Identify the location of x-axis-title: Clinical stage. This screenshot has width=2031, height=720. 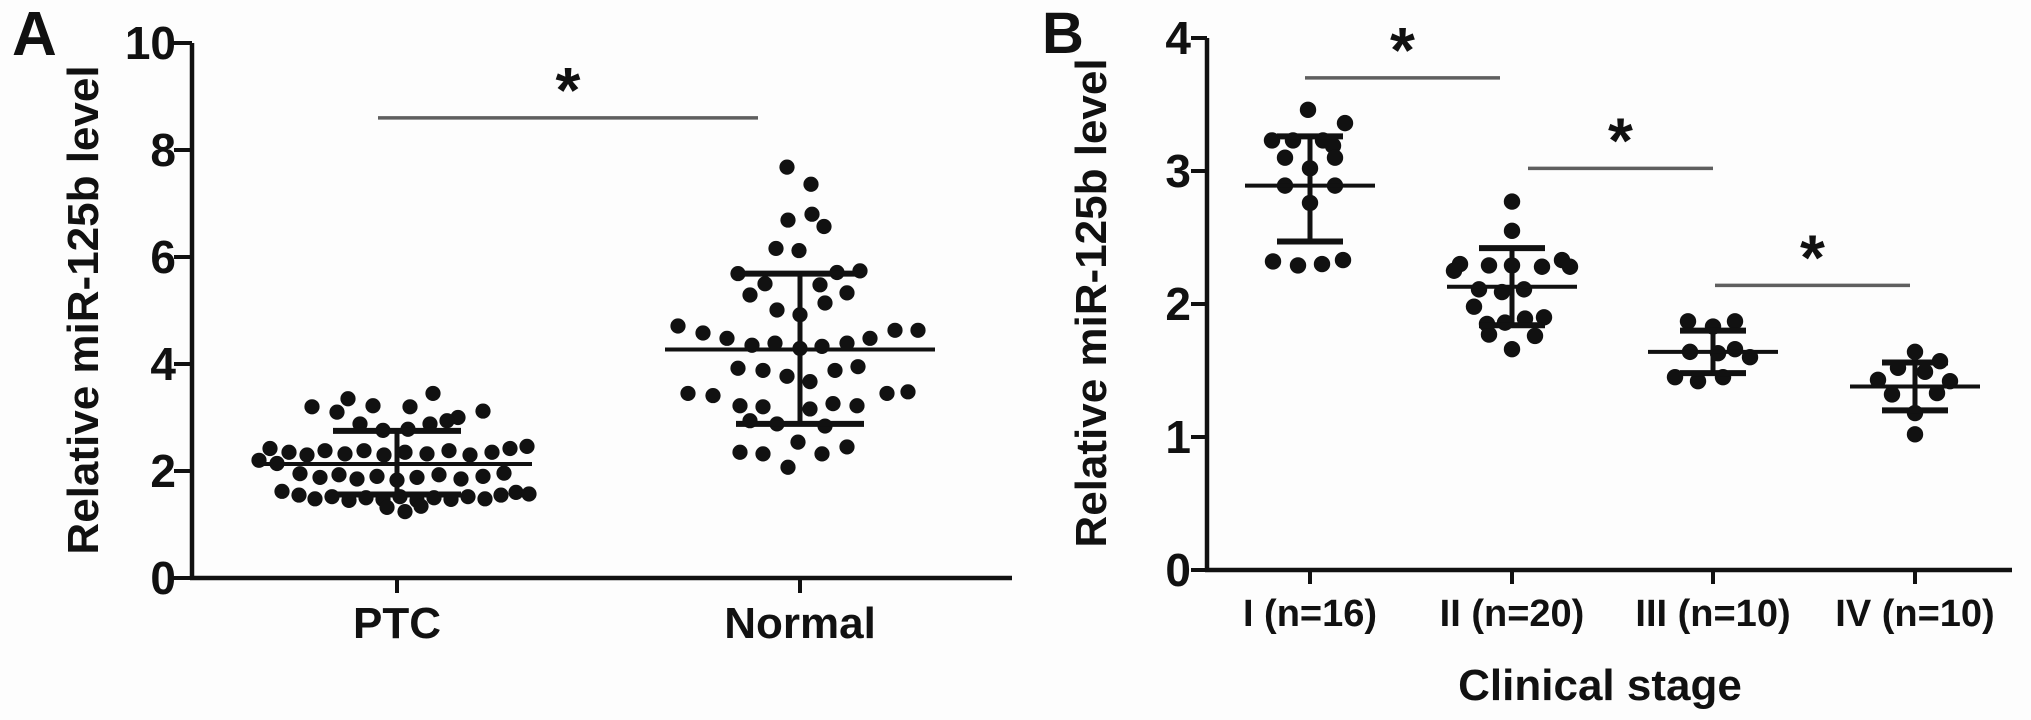
(1600, 685).